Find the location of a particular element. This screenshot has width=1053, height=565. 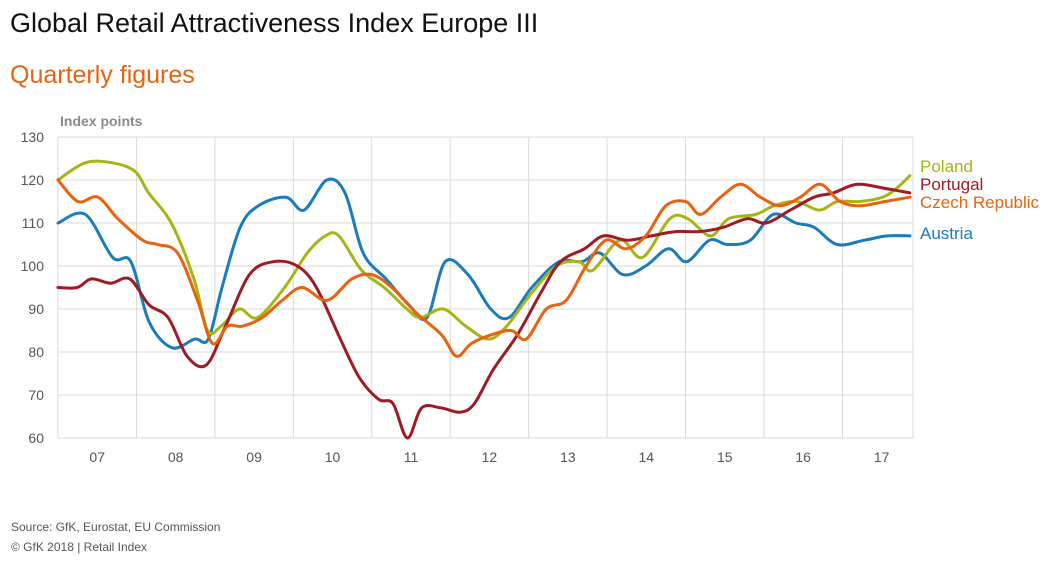

x-axis: 07 08 09 10 11 12 13 14 15 16 17 is located at coordinates (489, 457).